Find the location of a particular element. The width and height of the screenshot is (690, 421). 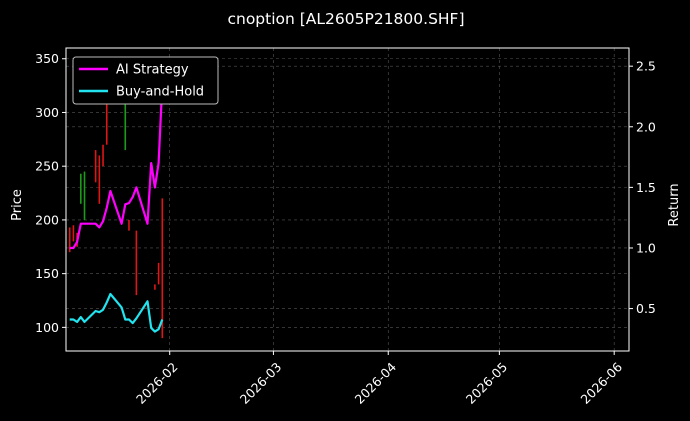

series-lines is located at coordinates (116, 208).